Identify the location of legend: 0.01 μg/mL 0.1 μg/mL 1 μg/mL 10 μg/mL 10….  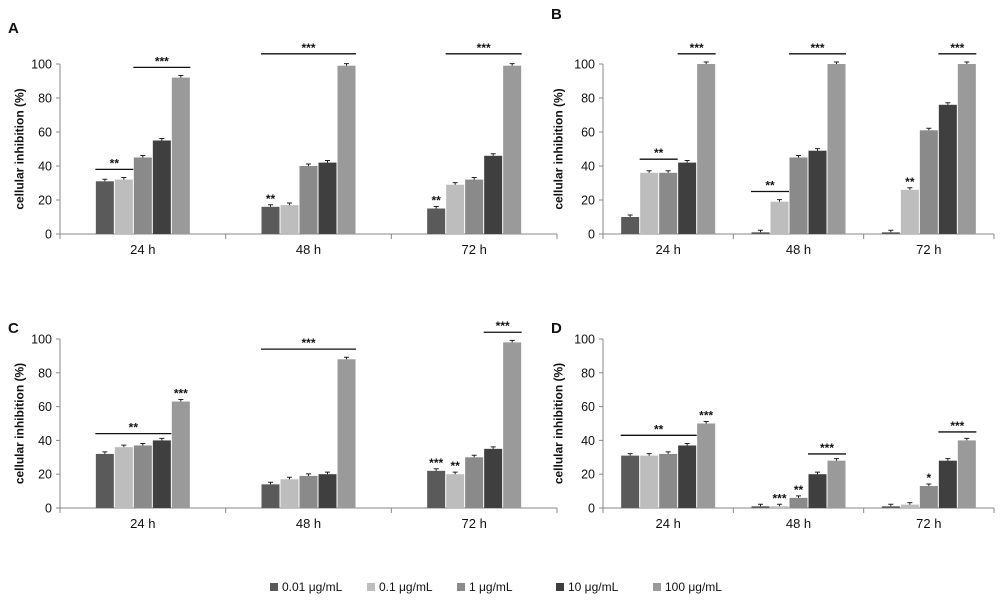
(496, 587).